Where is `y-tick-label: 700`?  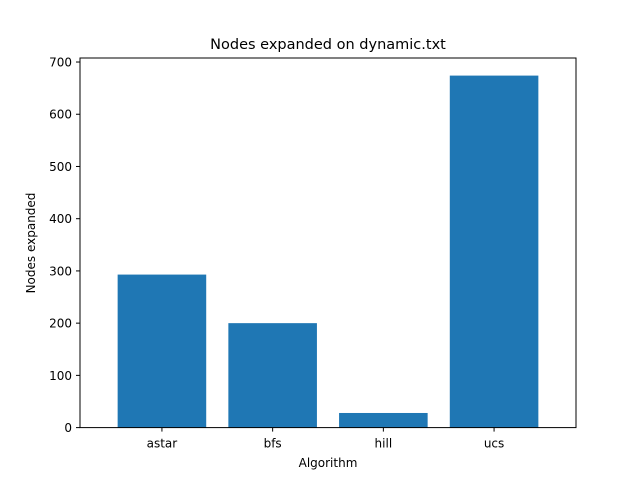
y-tick-label: 700 is located at coordinates (60, 63).